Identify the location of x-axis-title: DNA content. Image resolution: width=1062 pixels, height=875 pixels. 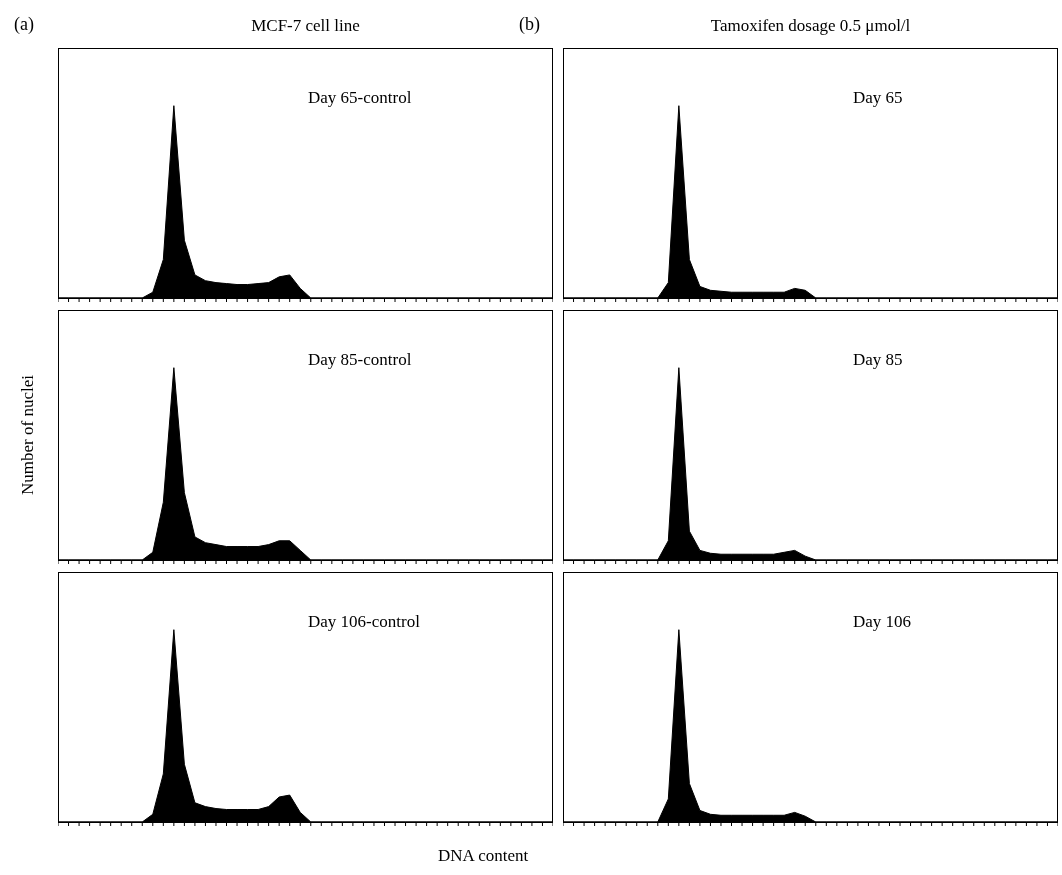
(483, 856).